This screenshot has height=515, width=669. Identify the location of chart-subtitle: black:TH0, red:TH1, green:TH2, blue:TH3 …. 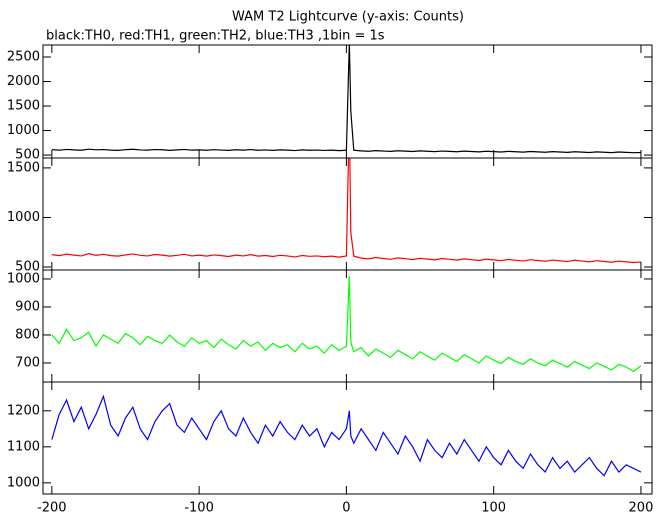
(215, 36).